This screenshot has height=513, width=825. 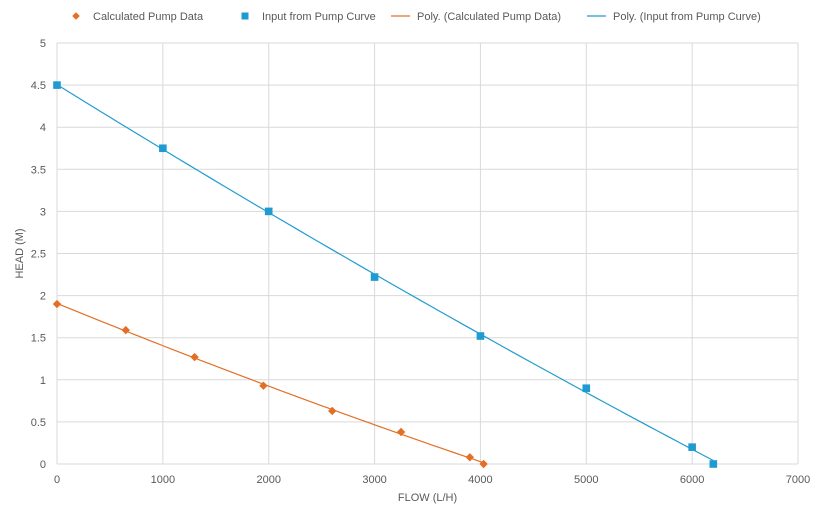 I want to click on y-tick-label: 2.5, so click(x=38, y=255).